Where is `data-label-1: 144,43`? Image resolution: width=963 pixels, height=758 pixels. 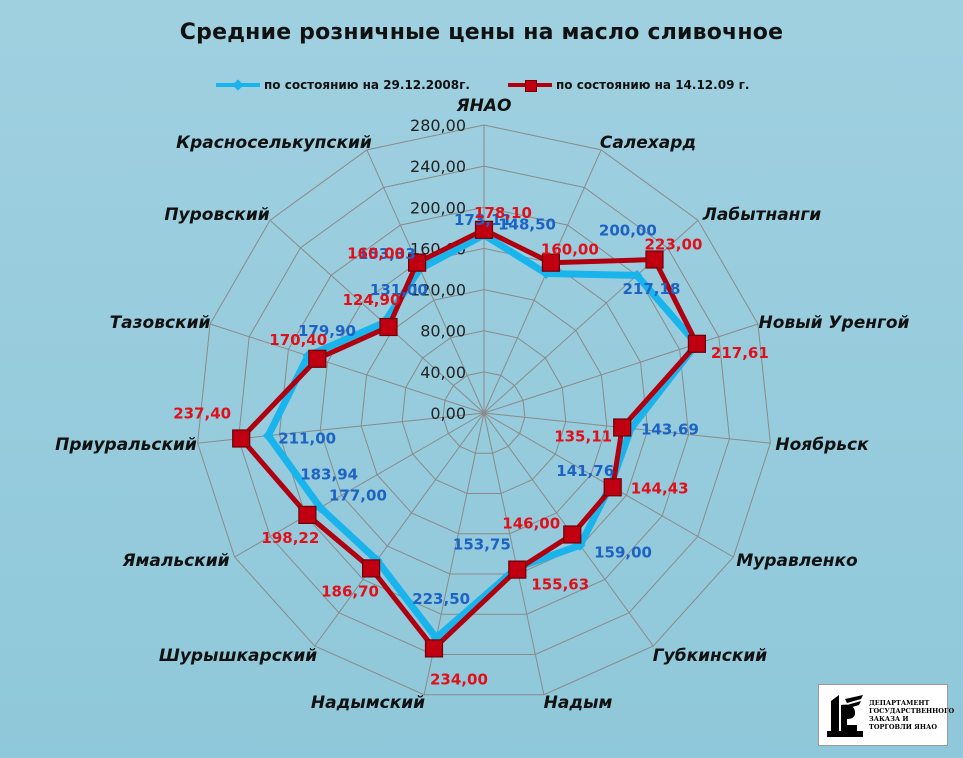 data-label-1: 144,43 is located at coordinates (660, 488).